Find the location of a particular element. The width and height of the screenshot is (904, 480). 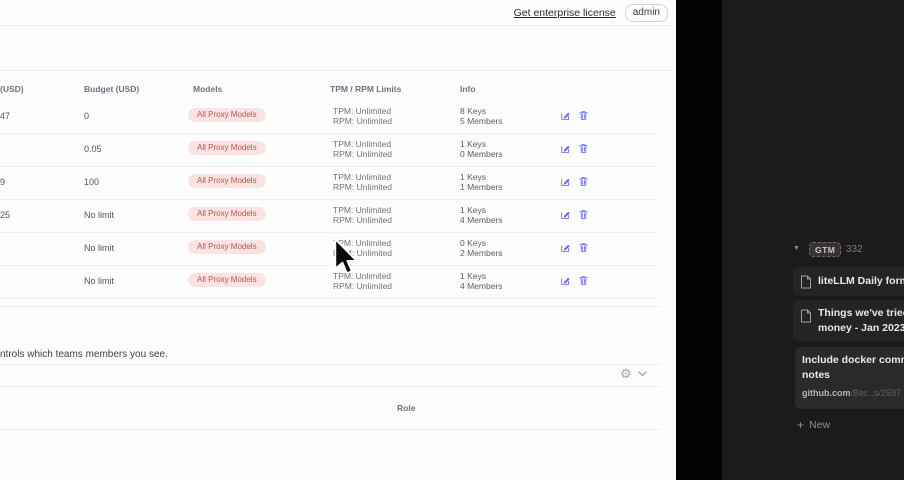

section-settings-row: ⚙ is located at coordinates (633, 373).